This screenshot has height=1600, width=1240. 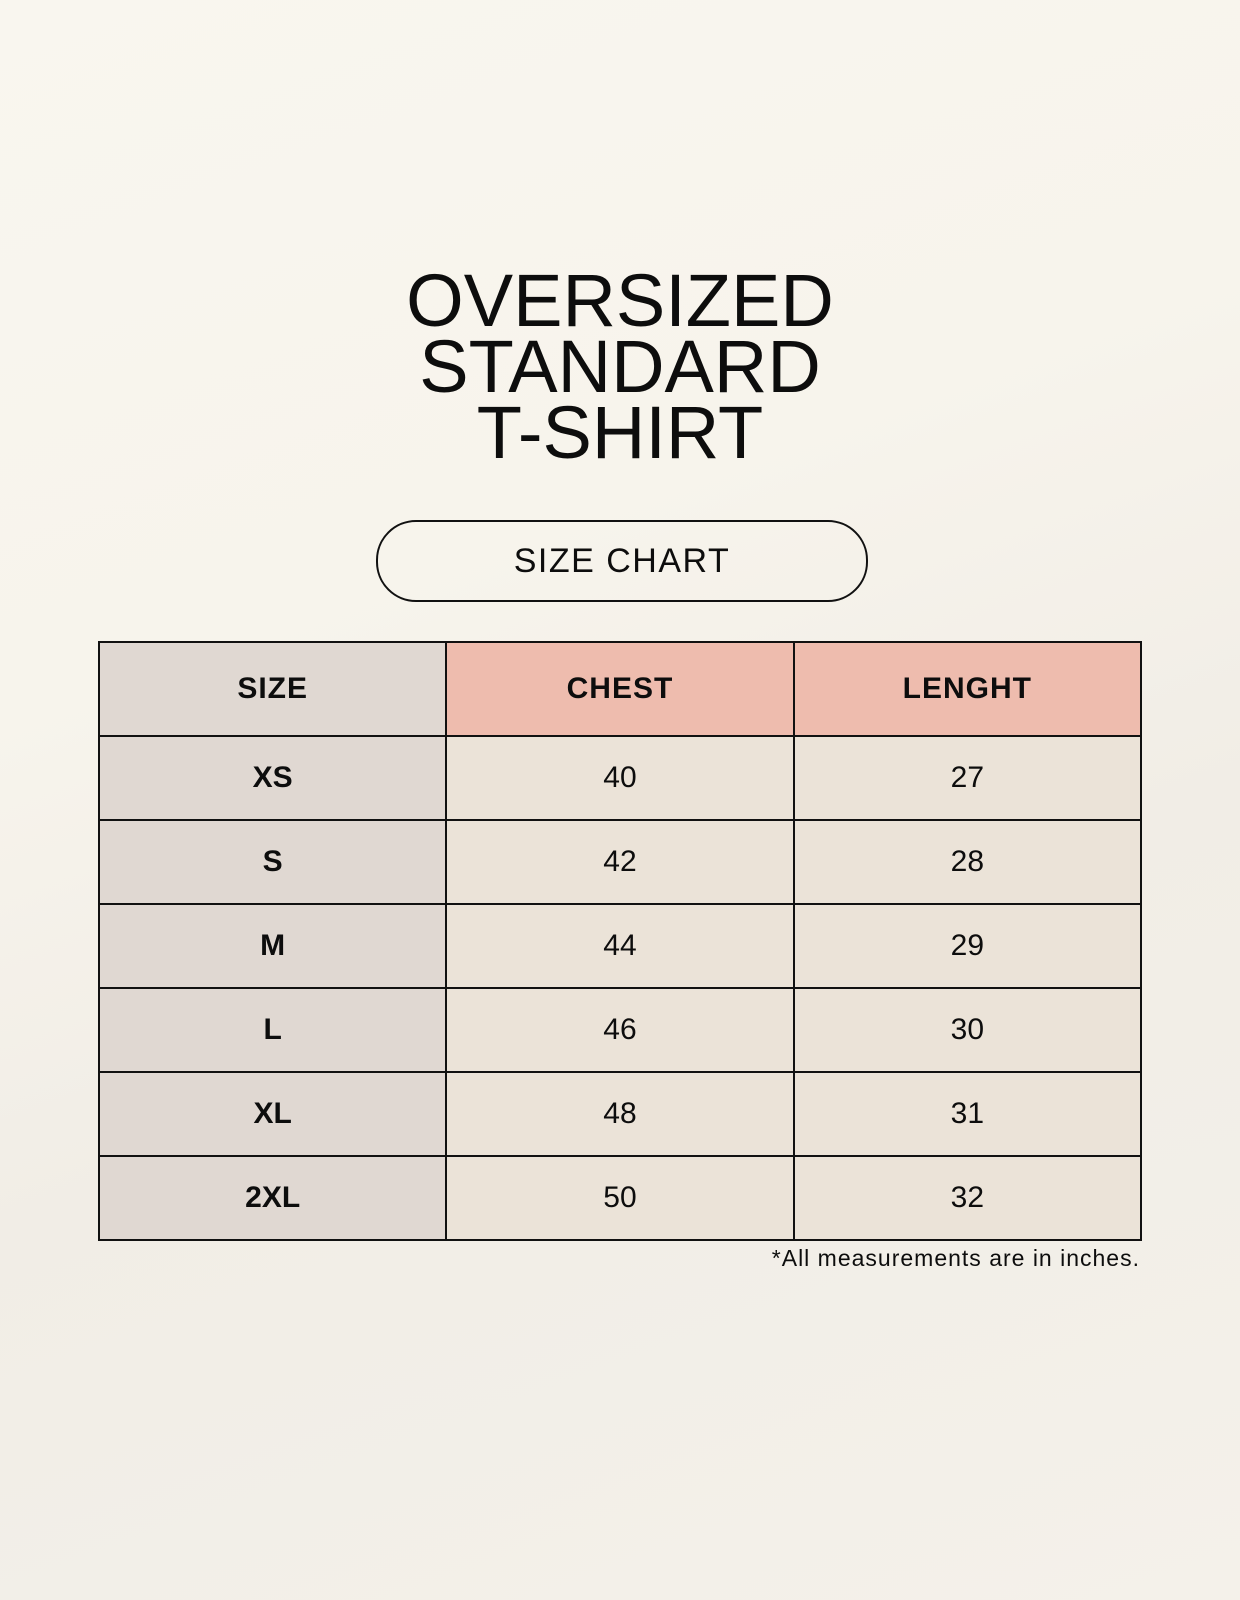 I want to click on title-line: T-SHIRT, so click(x=620, y=432).